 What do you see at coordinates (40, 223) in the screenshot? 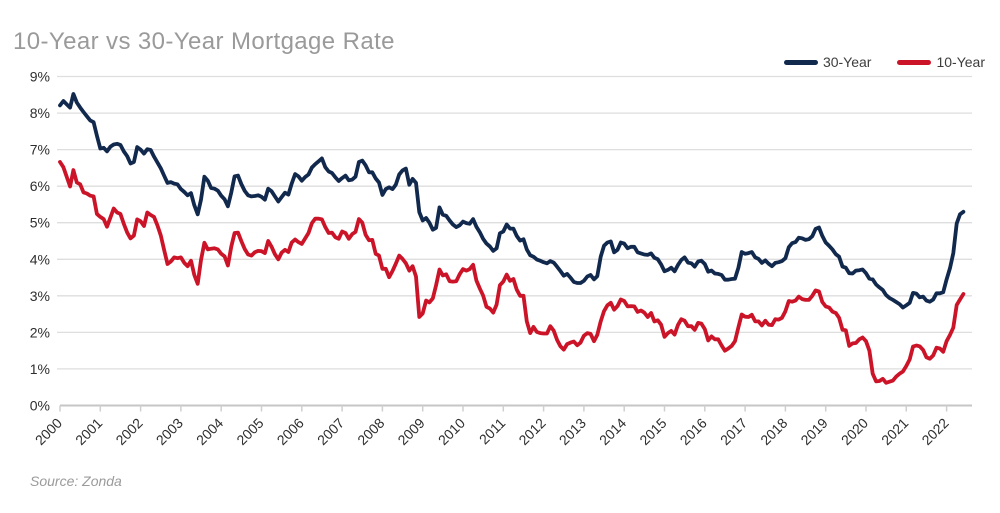
I see `y-tick-label: 5%` at bounding box center [40, 223].